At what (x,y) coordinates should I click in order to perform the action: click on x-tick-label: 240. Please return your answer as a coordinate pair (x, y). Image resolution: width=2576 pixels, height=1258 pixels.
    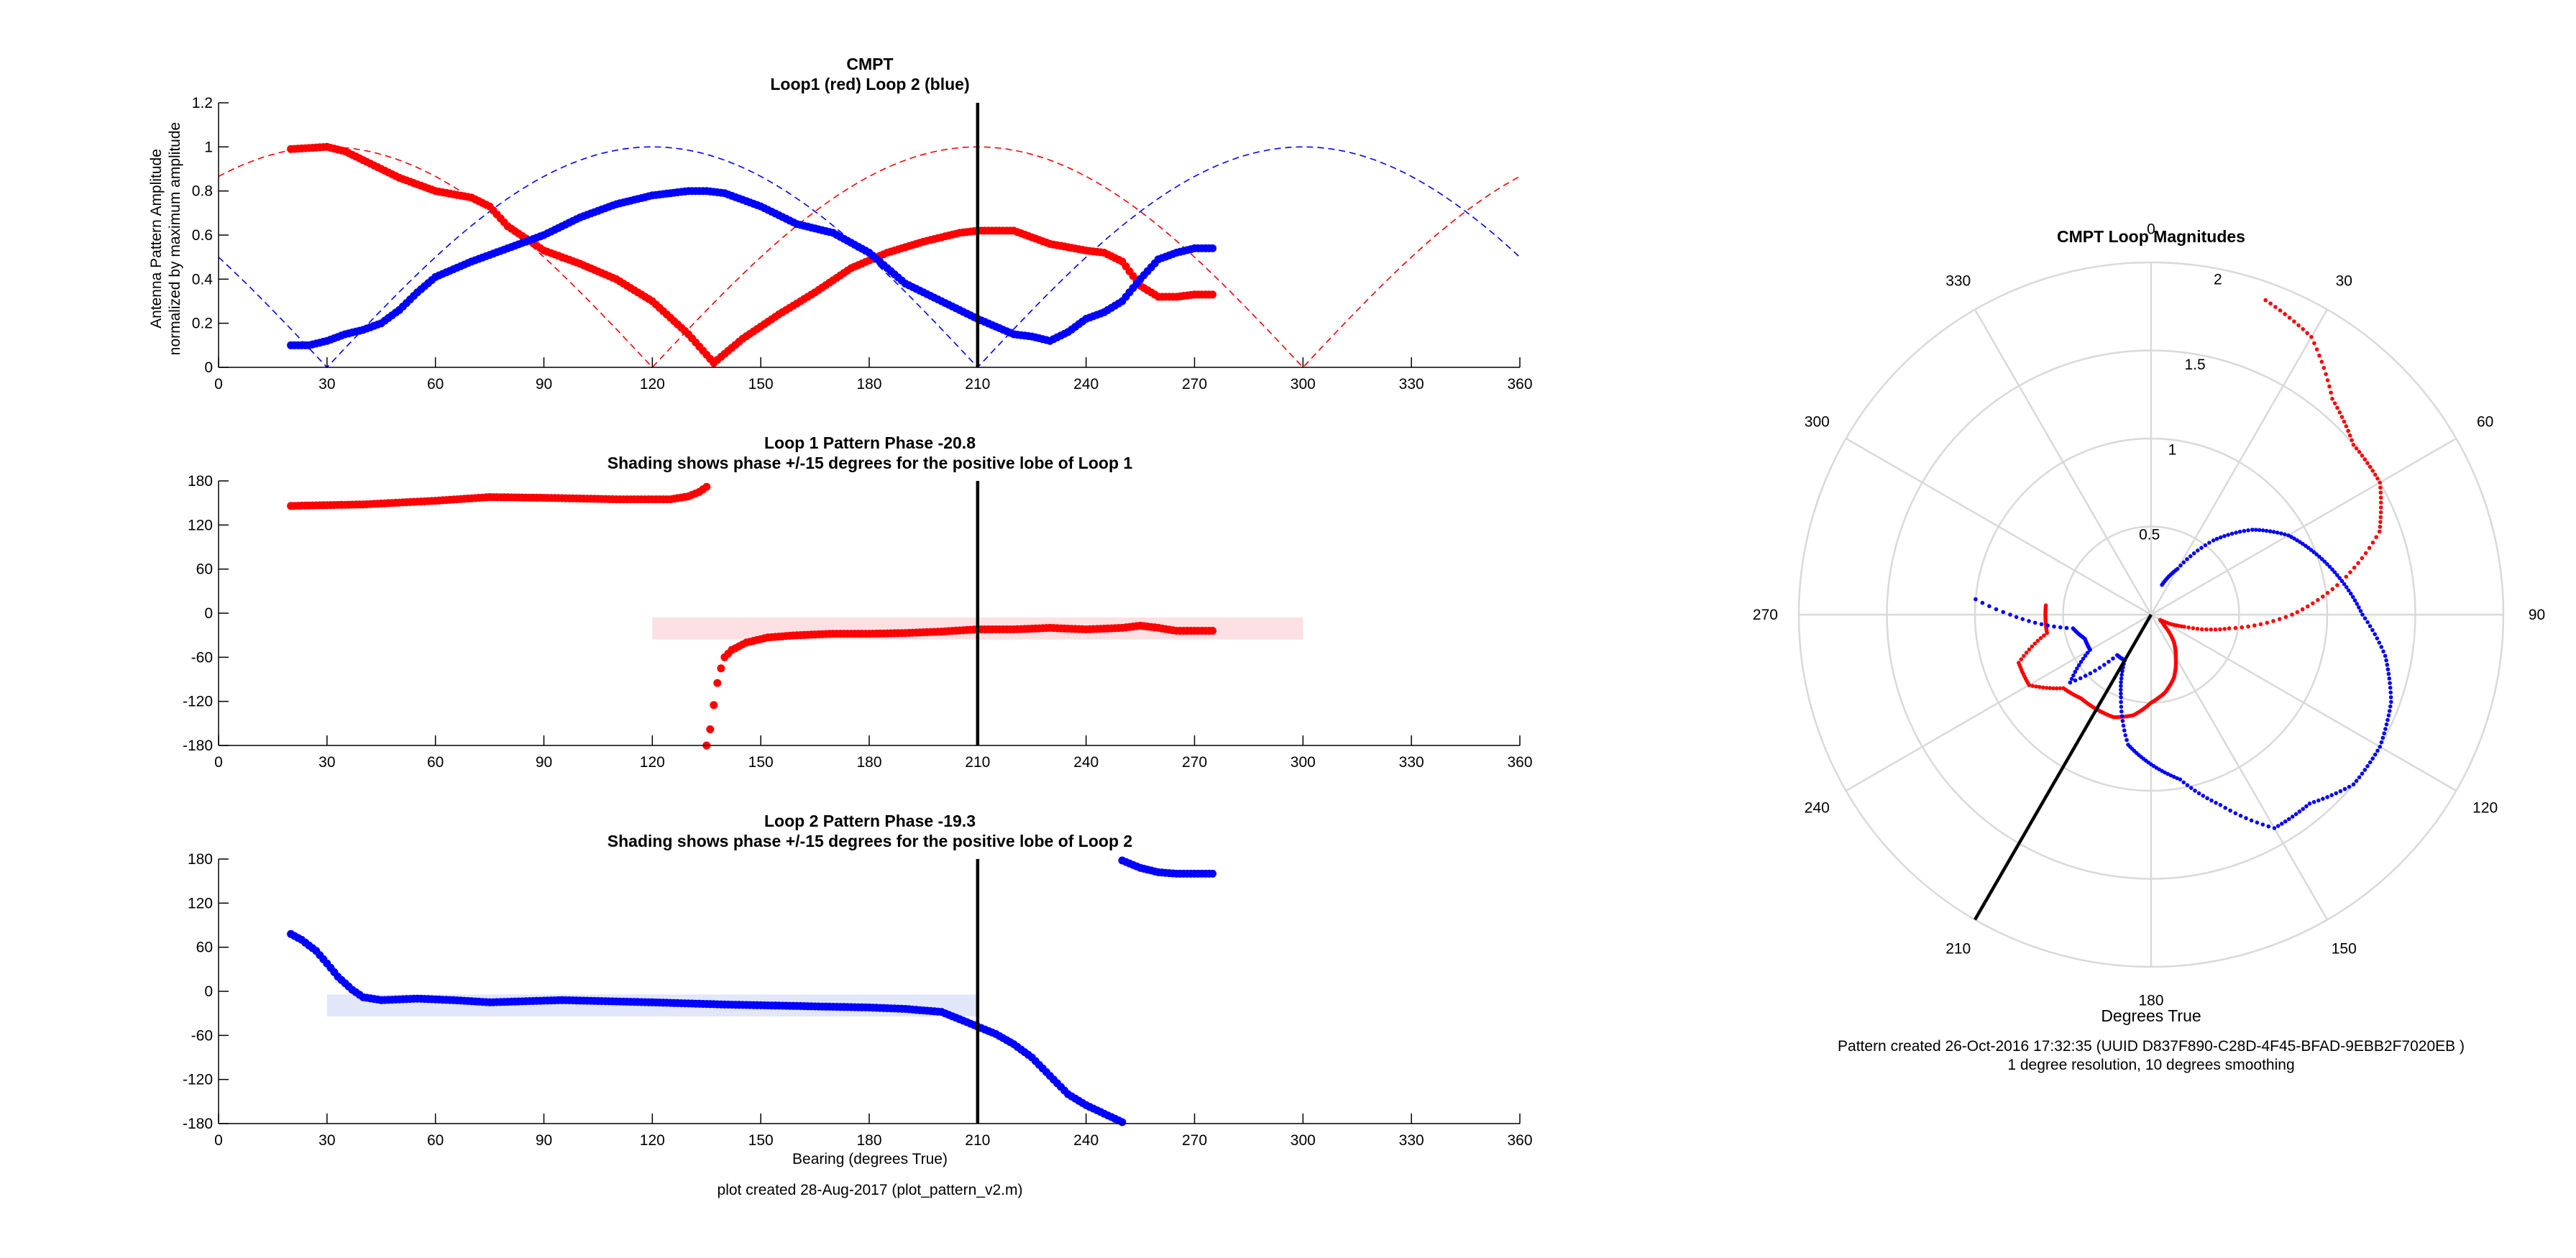
    Looking at the image, I should click on (1086, 384).